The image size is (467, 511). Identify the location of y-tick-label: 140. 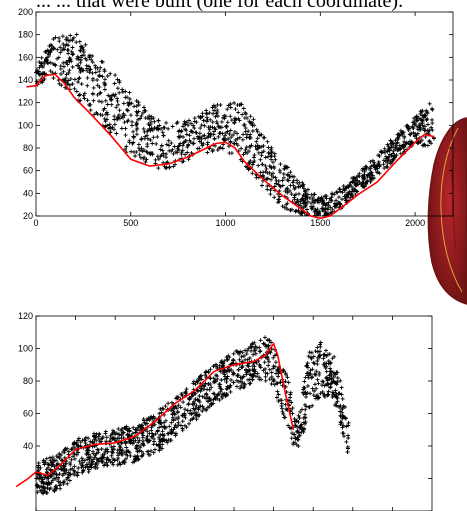
(25, 80).